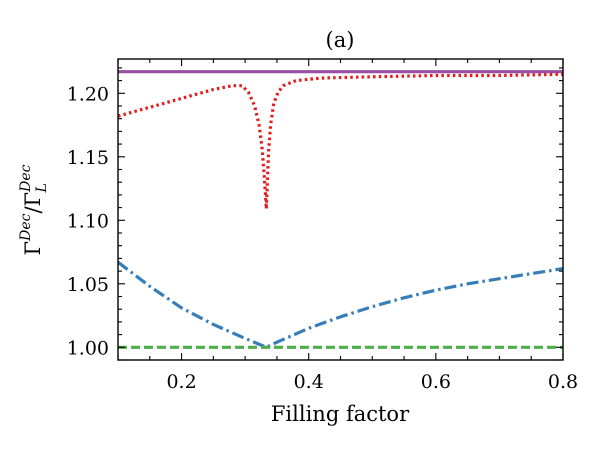  What do you see at coordinates (436, 382) in the screenshot?
I see `x-tick-label: 0.6` at bounding box center [436, 382].